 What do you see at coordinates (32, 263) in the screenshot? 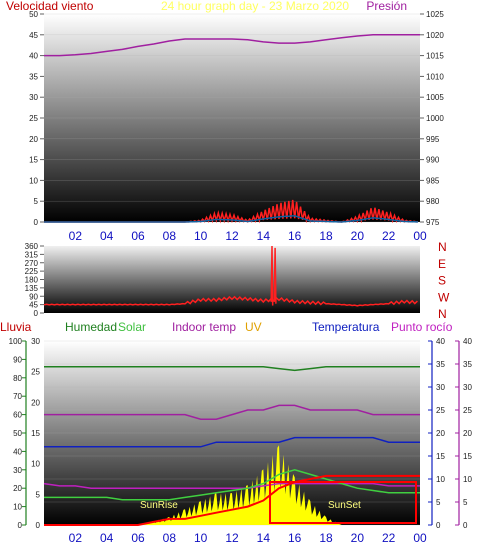
I see `wind-direction-tick-label: 270` at bounding box center [32, 263].